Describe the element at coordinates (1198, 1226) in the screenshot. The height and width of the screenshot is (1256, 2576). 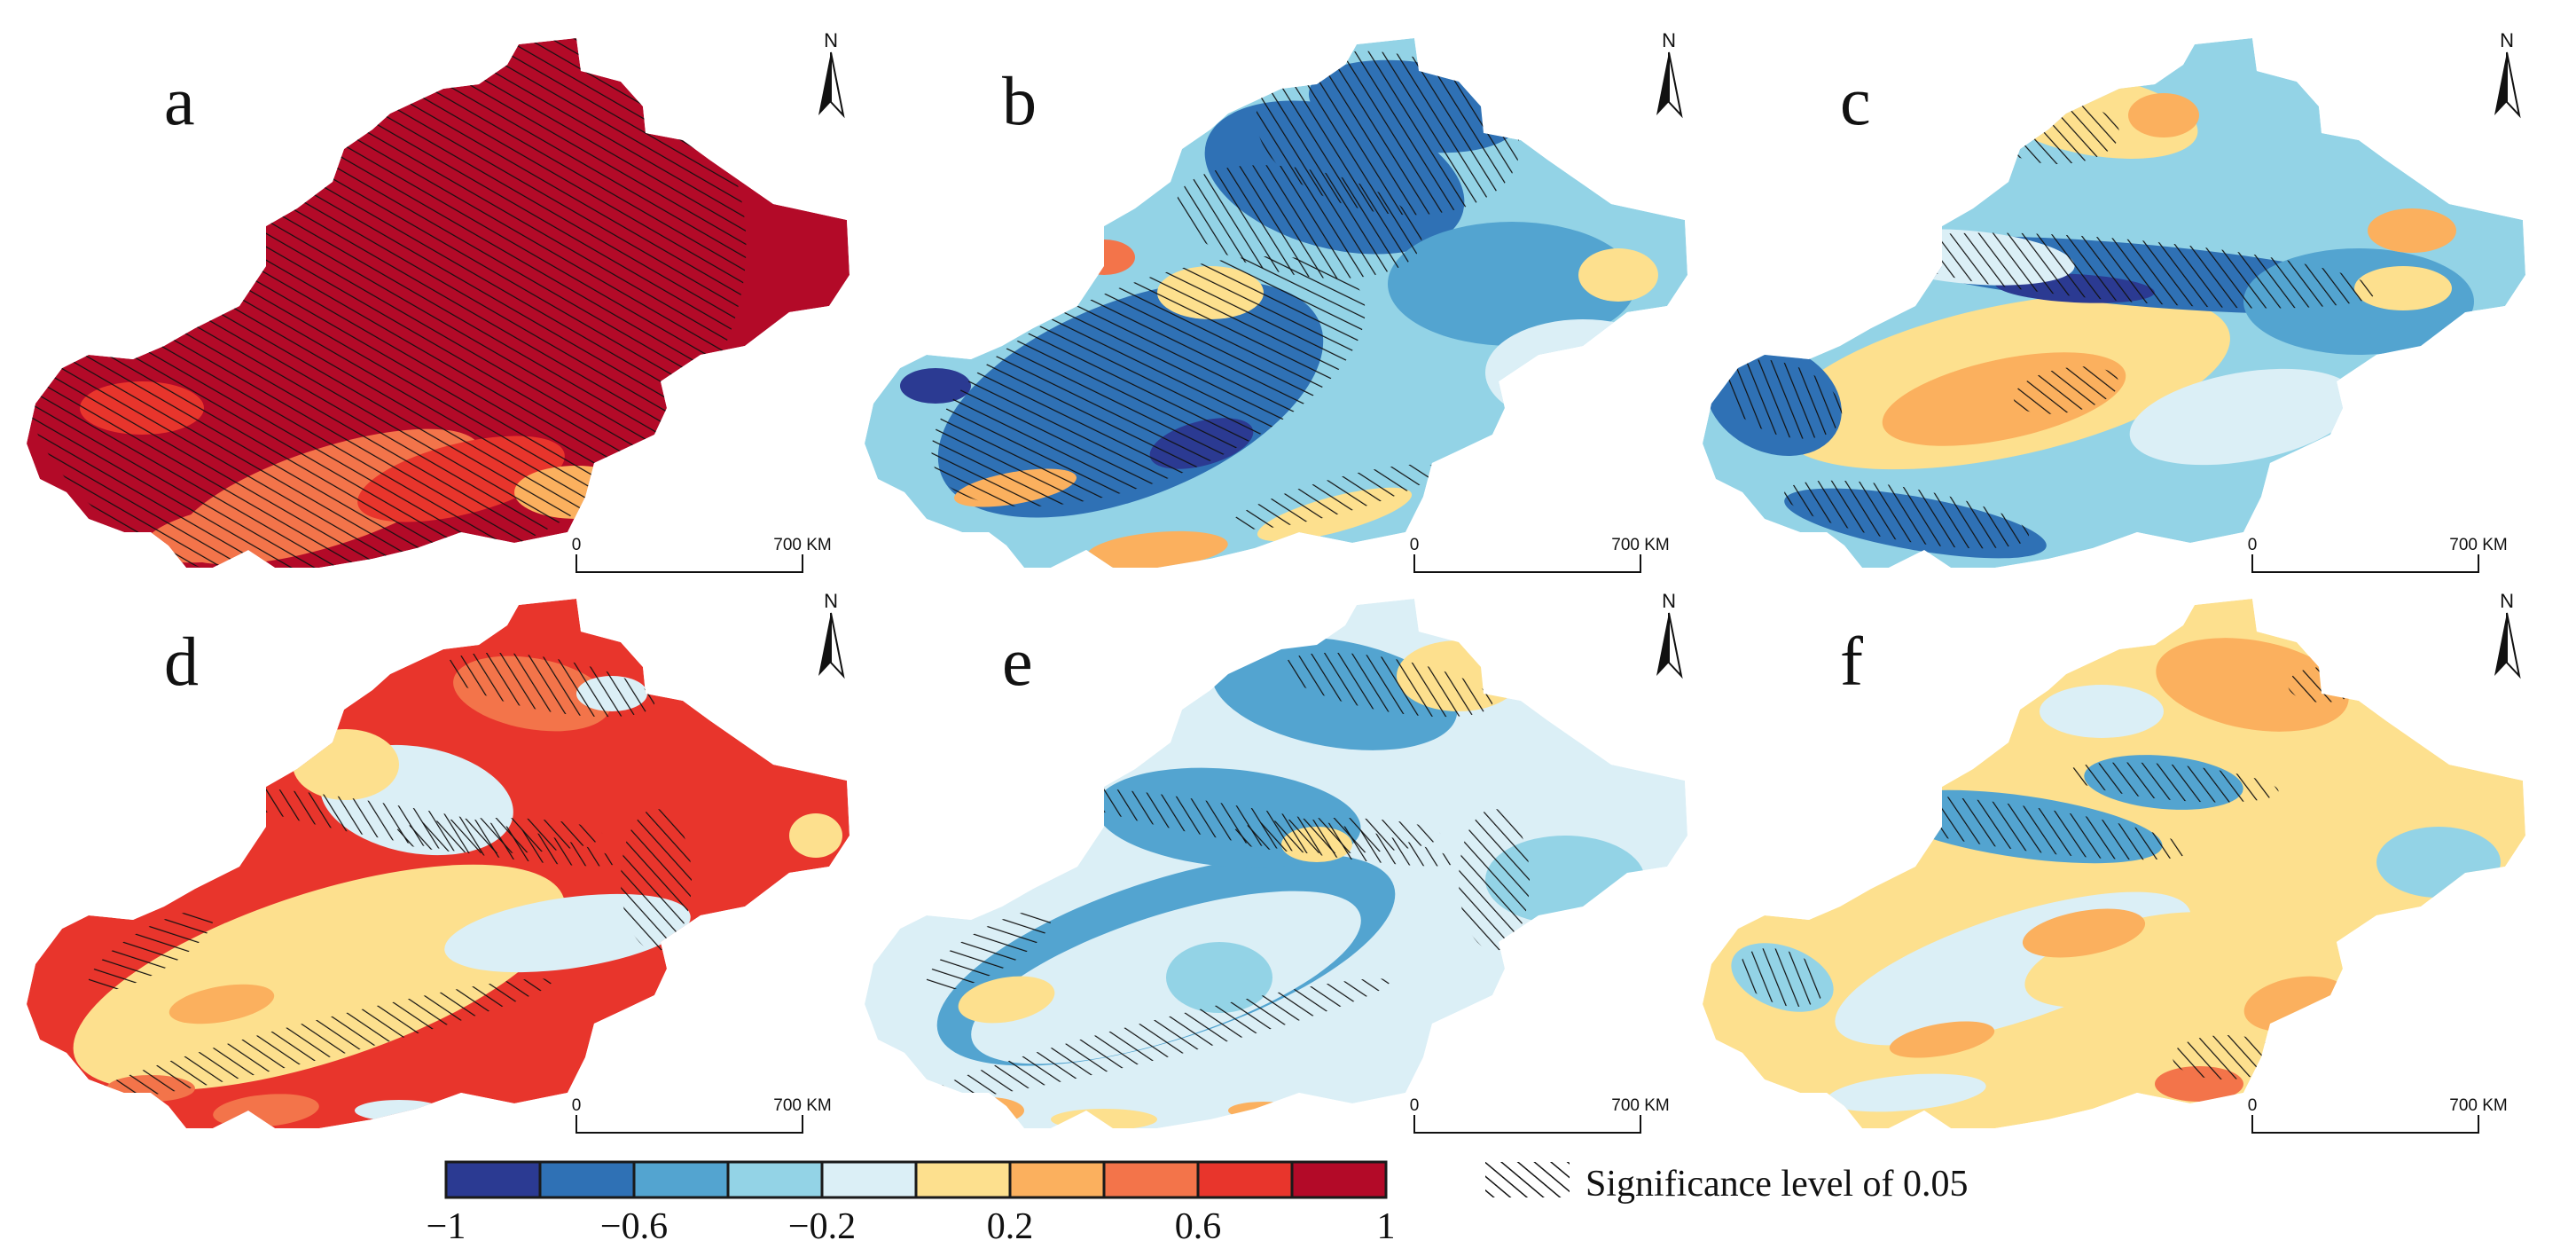
I see `colorbar-tick-label: 0.6` at that location.